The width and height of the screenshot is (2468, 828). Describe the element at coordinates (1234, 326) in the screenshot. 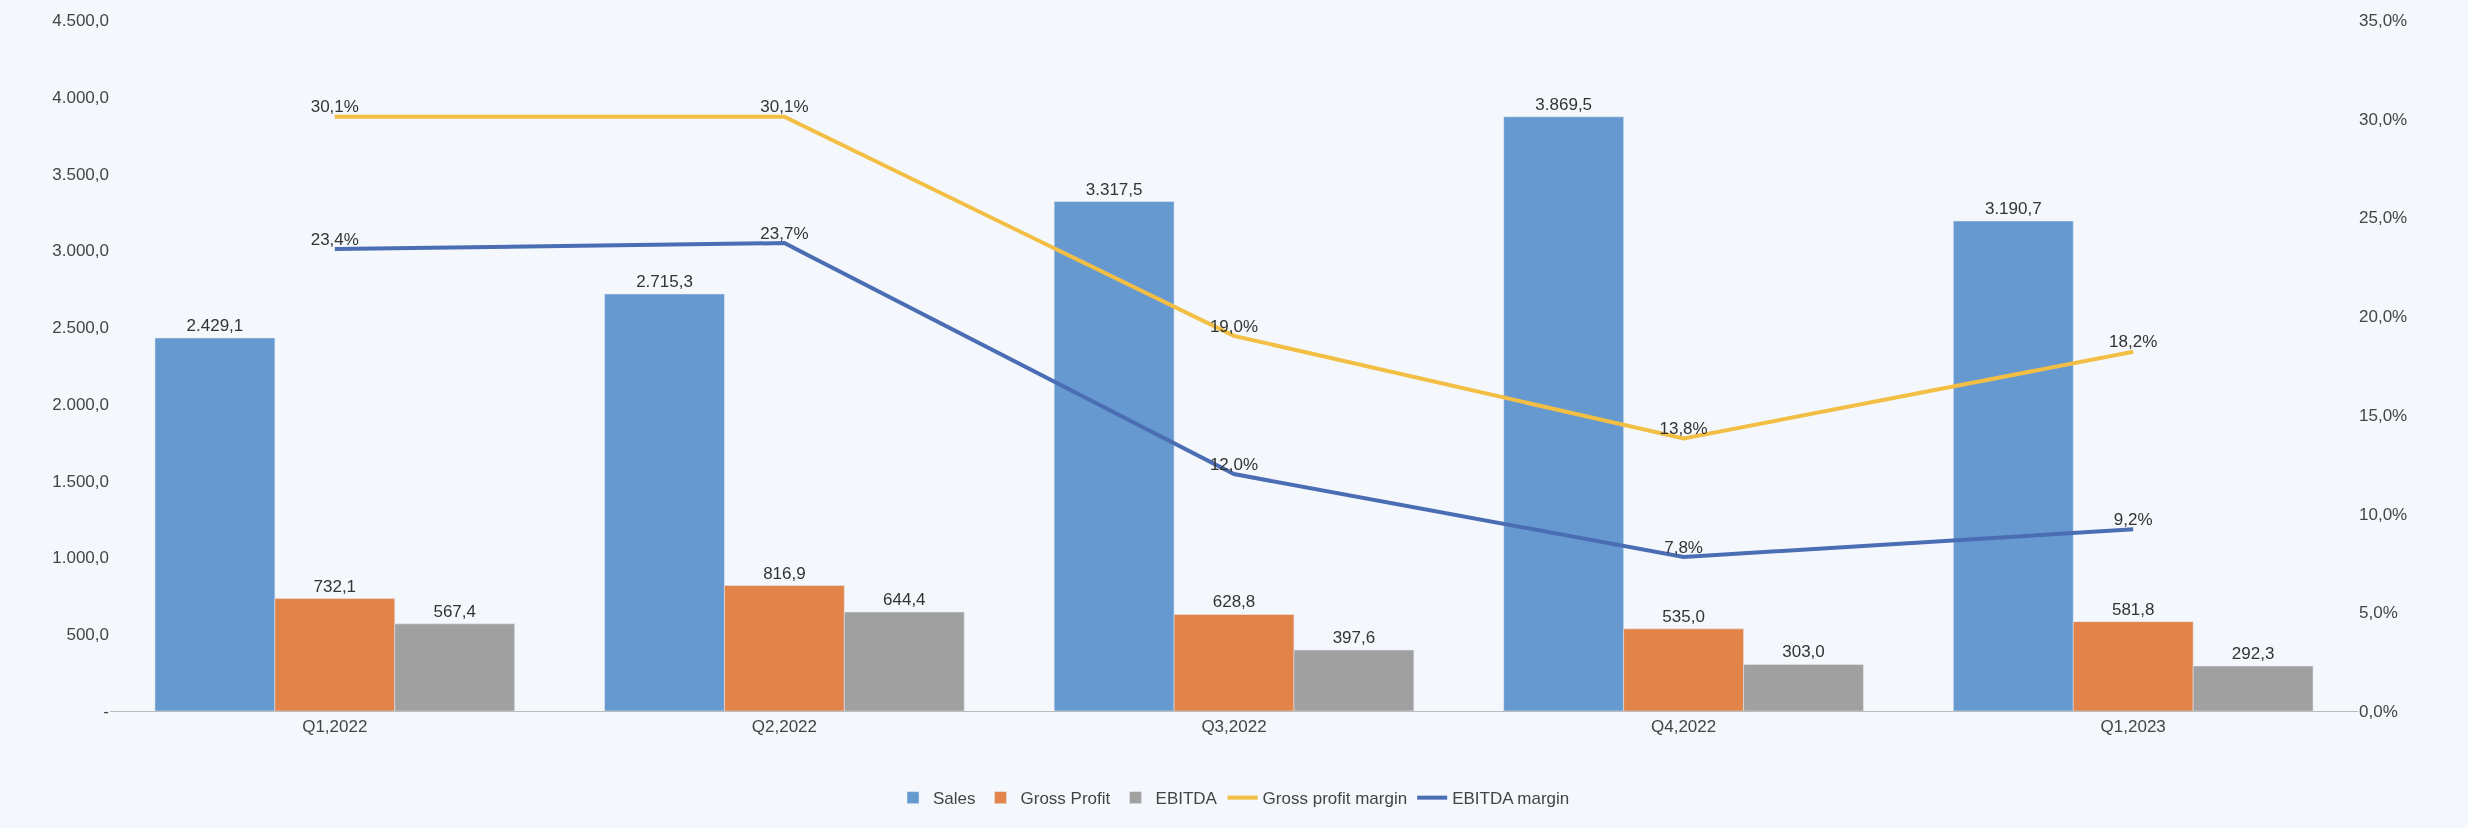

I see `data-label: 19,0%` at that location.